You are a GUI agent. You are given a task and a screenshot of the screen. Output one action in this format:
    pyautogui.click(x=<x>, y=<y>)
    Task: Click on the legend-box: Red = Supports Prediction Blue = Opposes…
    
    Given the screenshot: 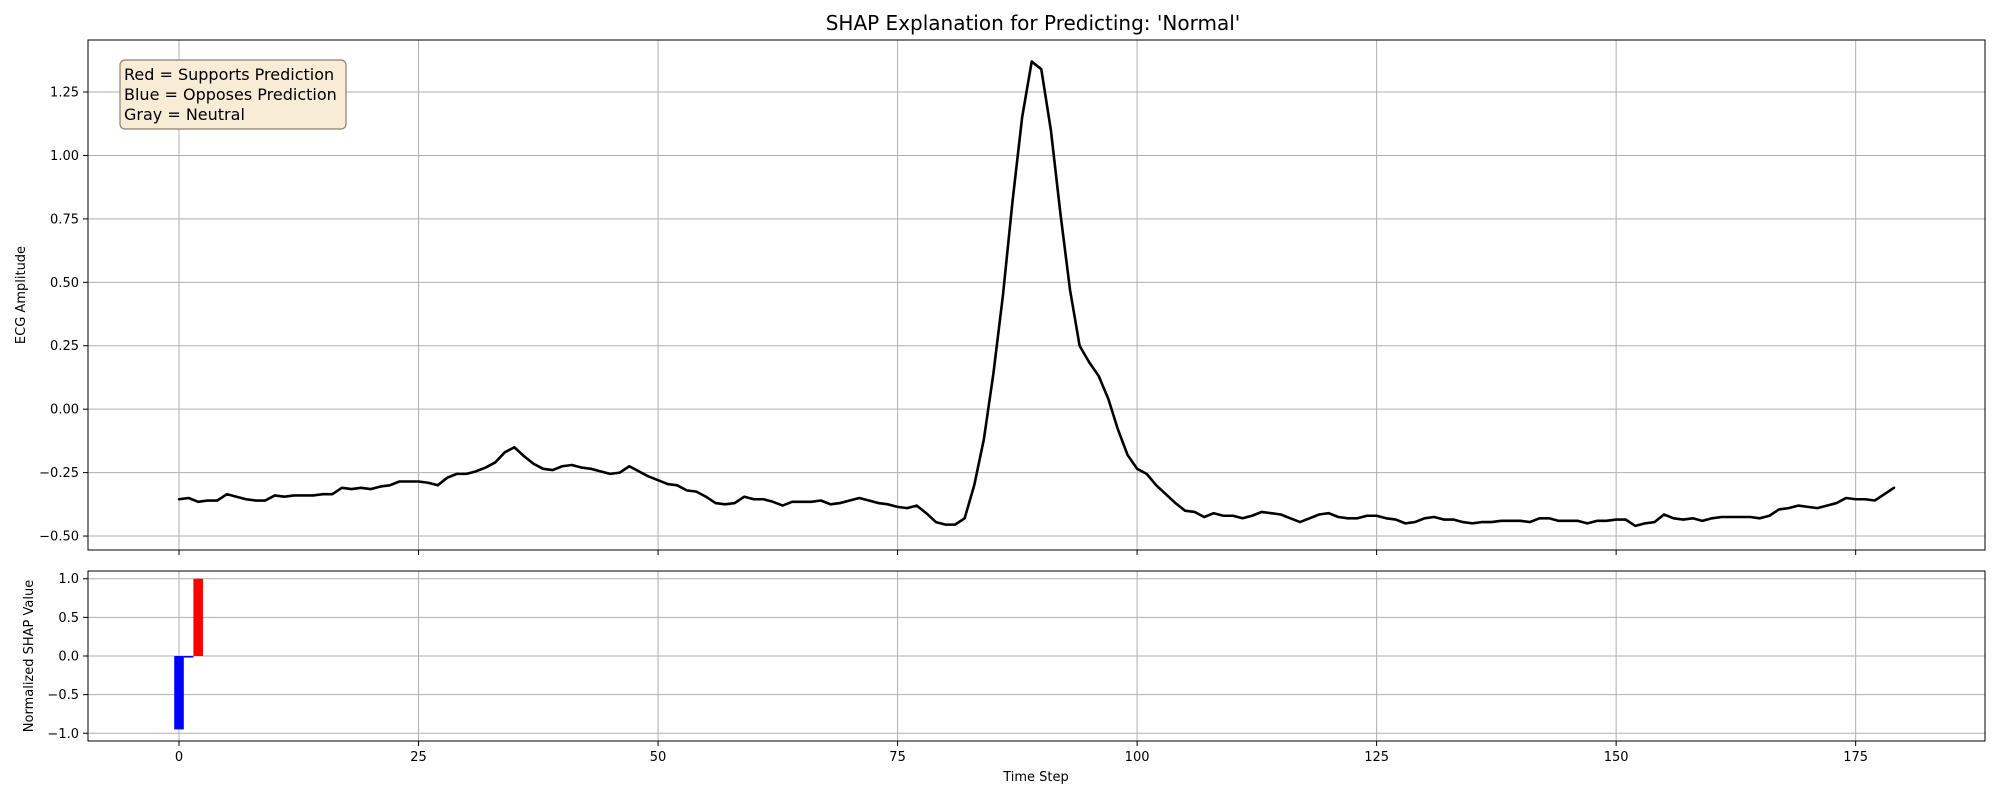 What is the action you would take?
    pyautogui.click(x=233, y=94)
    